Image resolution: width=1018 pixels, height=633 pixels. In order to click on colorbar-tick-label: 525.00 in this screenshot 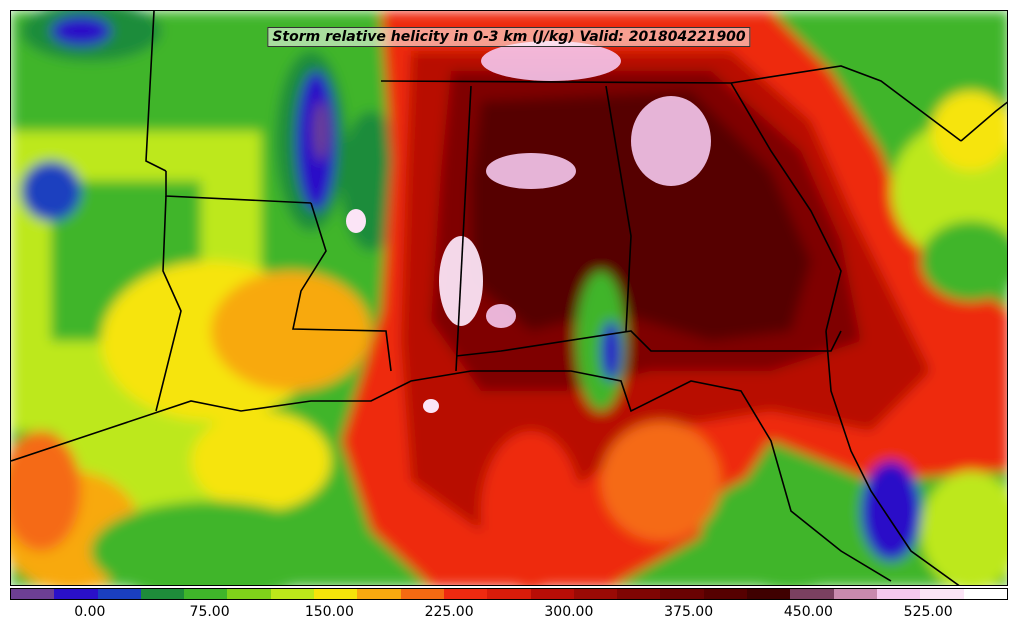, I will do `click(928, 612)`.